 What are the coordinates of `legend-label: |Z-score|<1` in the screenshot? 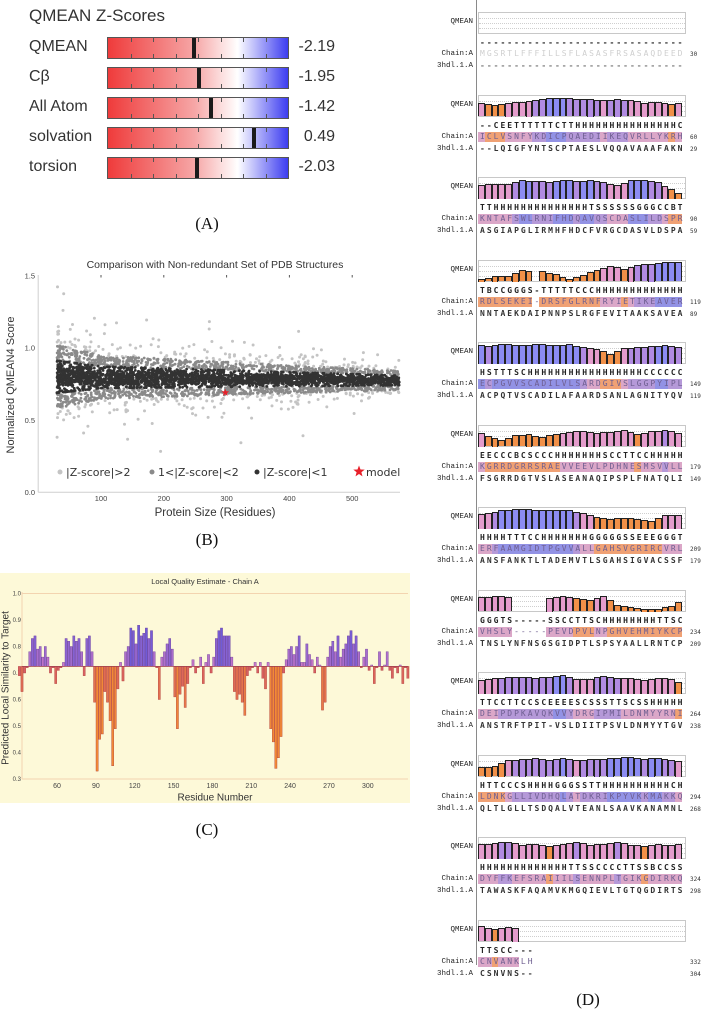 It's located at (295, 472).